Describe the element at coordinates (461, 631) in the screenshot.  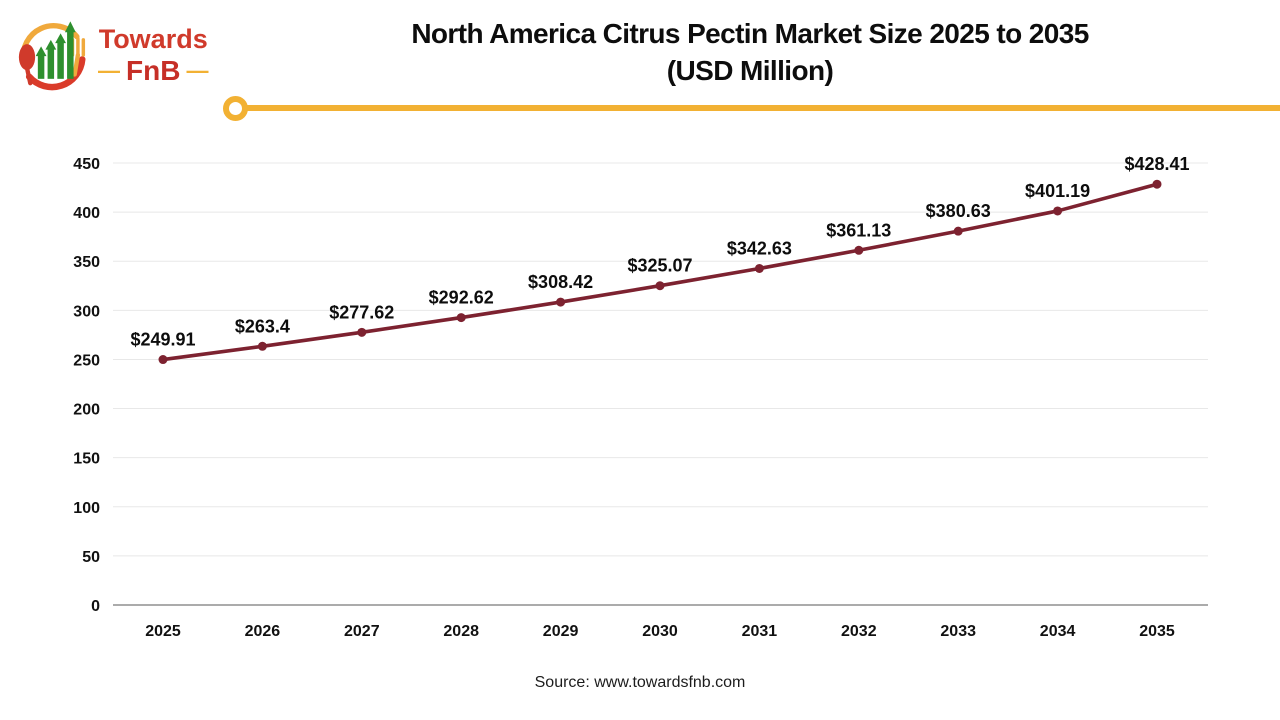
I see `x-tick-label: 2028` at that location.